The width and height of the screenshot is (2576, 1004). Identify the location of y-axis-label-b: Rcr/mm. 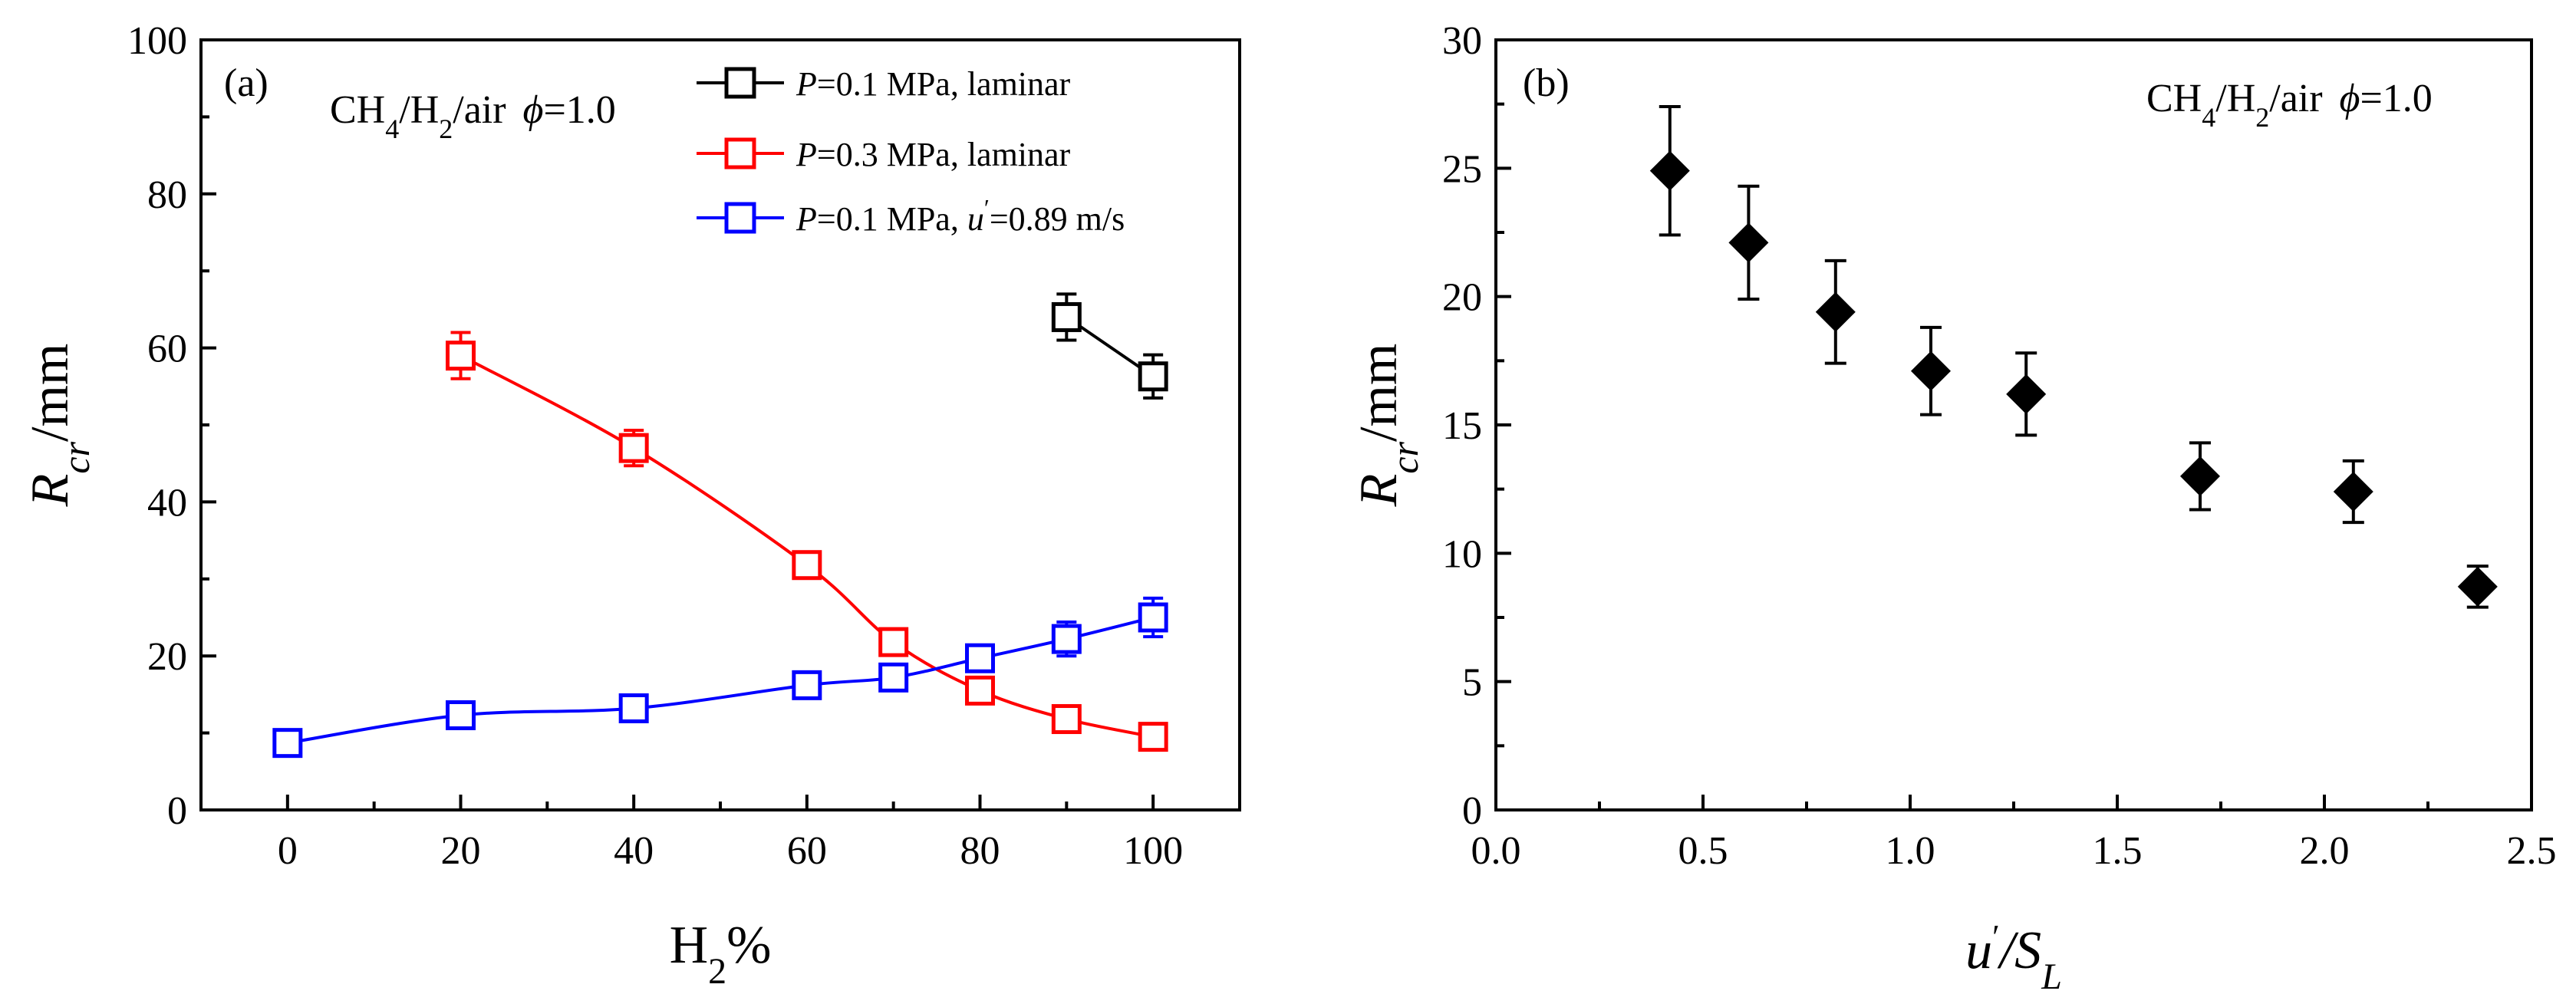
(1387, 426).